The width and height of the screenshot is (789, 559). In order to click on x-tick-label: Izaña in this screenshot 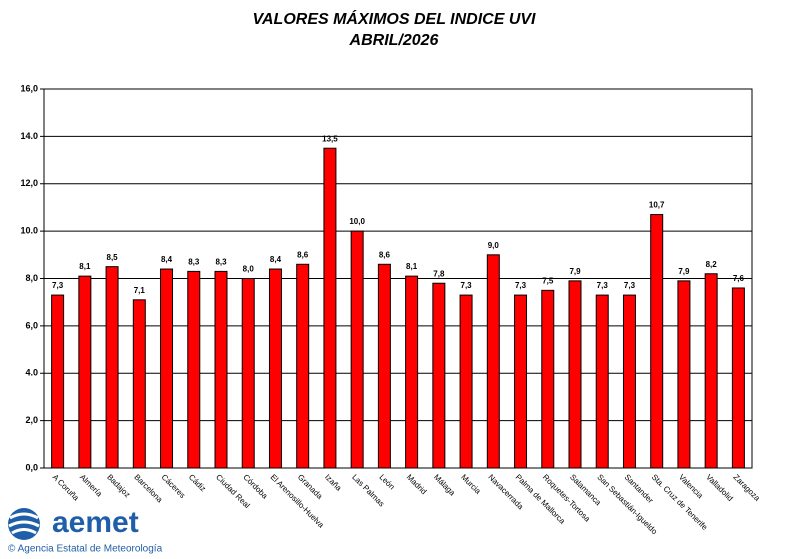, I will do `click(333, 483)`.